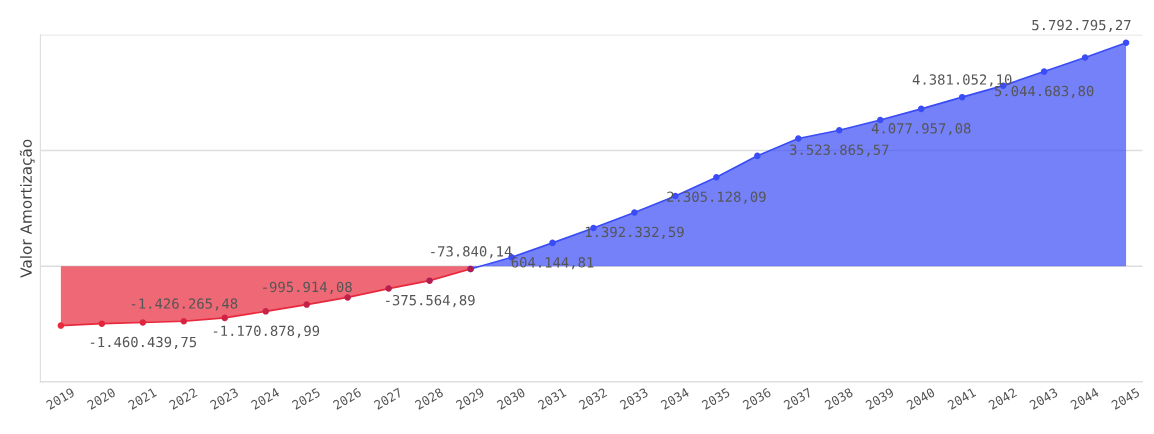 This screenshot has height=434, width=1154. Describe the element at coordinates (921, 129) in the screenshot. I see `data-label: 4.077.957,08` at that location.